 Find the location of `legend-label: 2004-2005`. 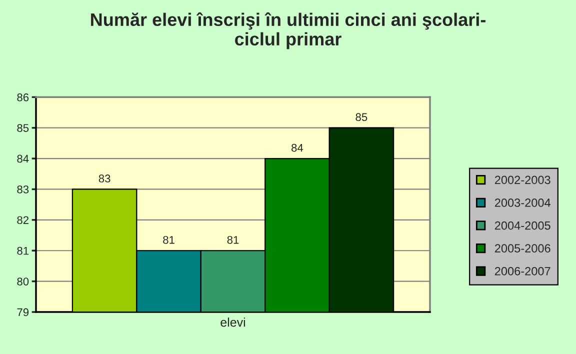

legend-label: 2004-2005 is located at coordinates (522, 225).